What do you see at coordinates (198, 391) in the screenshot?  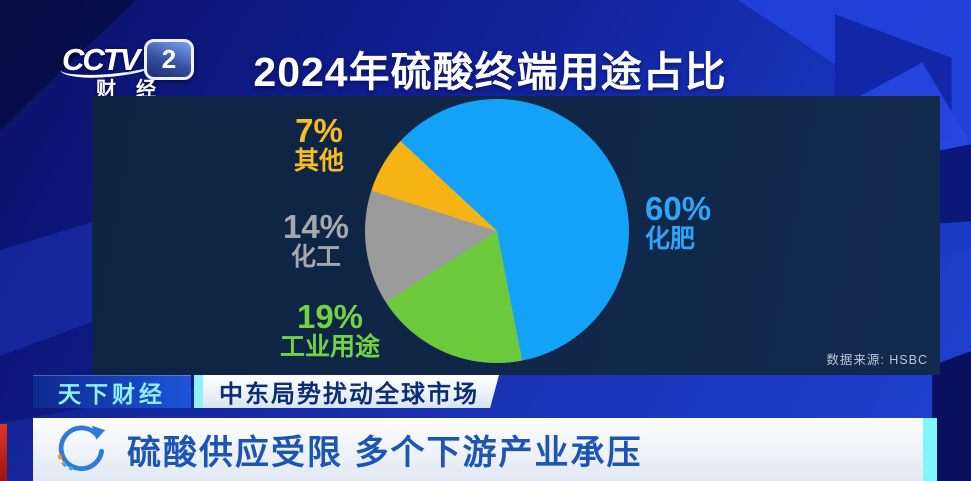 I see `cyan-separator` at bounding box center [198, 391].